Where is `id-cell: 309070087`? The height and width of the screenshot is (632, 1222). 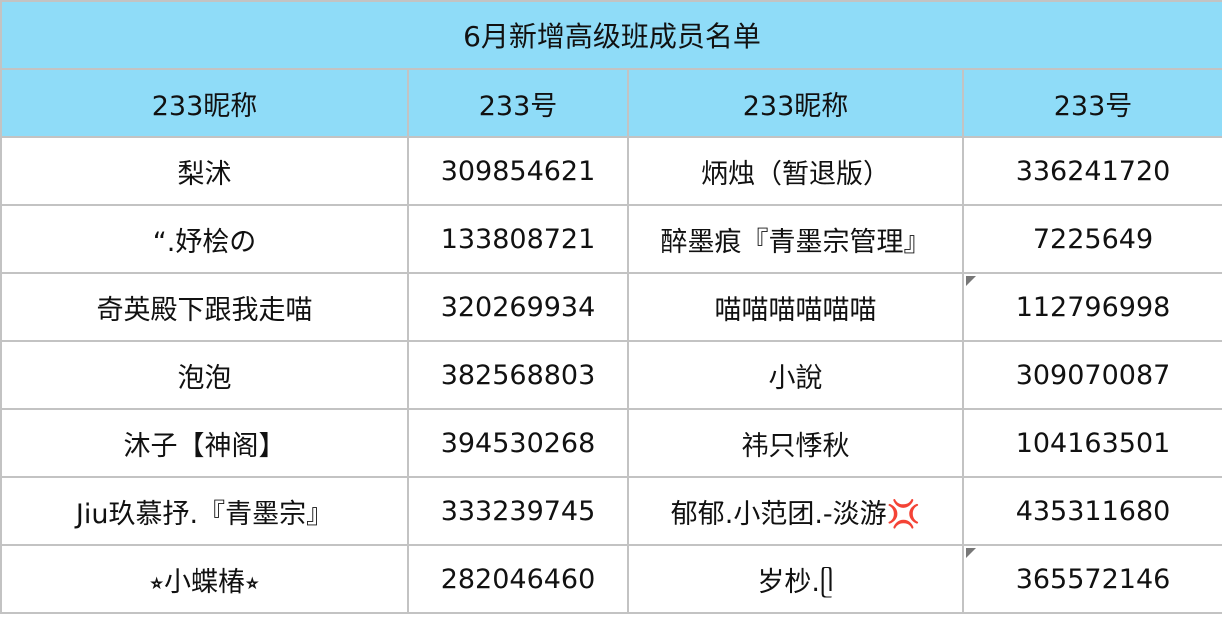 id-cell: 309070087 is located at coordinates (1091, 375).